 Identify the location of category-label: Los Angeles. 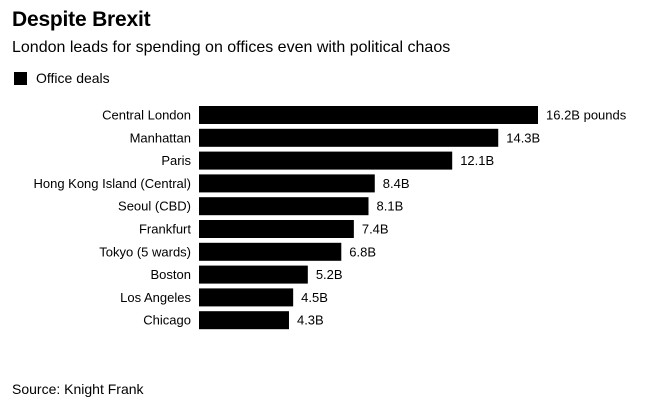
(155, 297).